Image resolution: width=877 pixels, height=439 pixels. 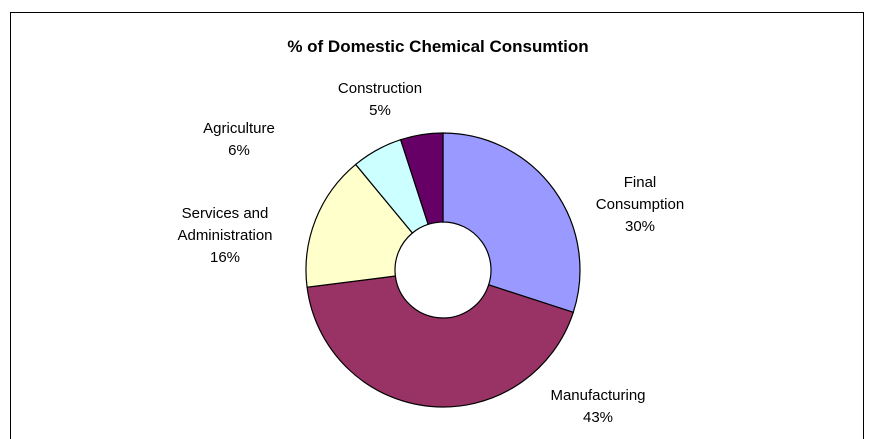 I want to click on slice-label: Services and Administration 16%, so click(x=225, y=236).